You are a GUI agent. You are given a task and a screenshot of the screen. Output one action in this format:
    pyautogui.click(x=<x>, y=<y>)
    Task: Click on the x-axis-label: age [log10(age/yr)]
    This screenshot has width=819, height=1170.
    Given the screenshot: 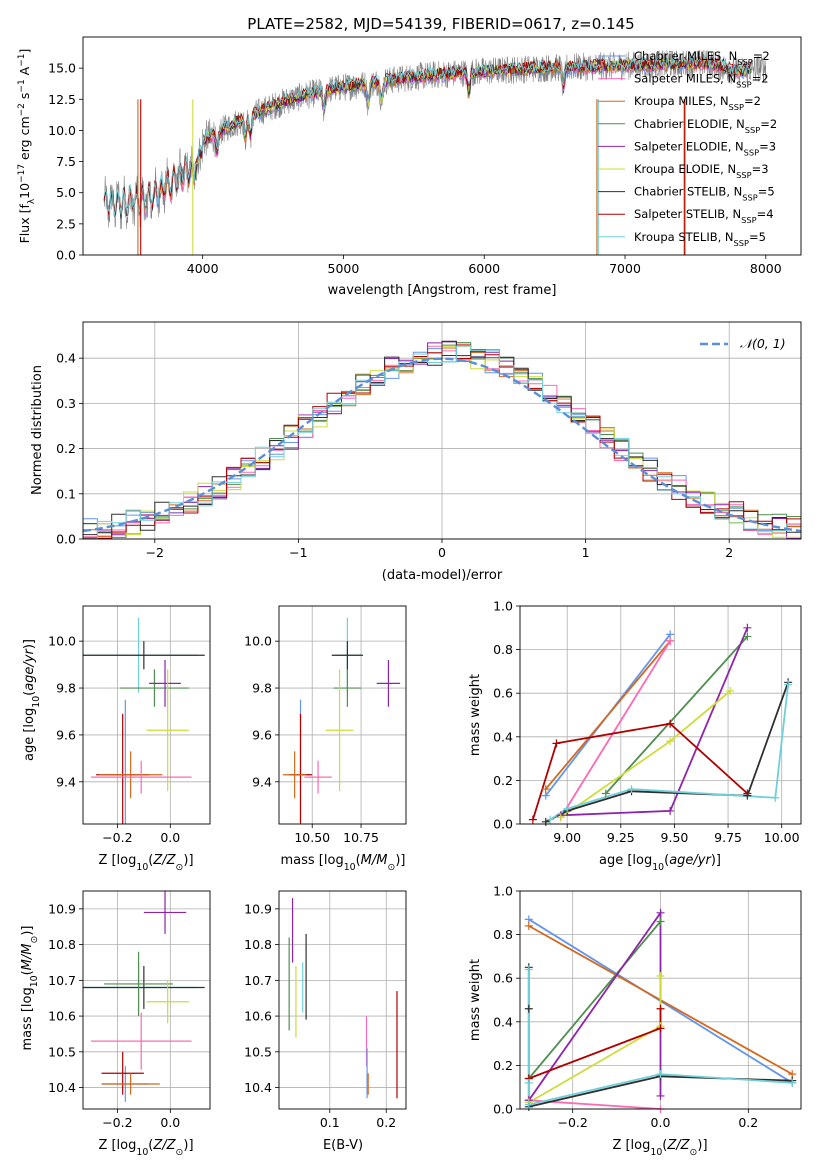 What is the action you would take?
    pyautogui.click(x=660, y=863)
    